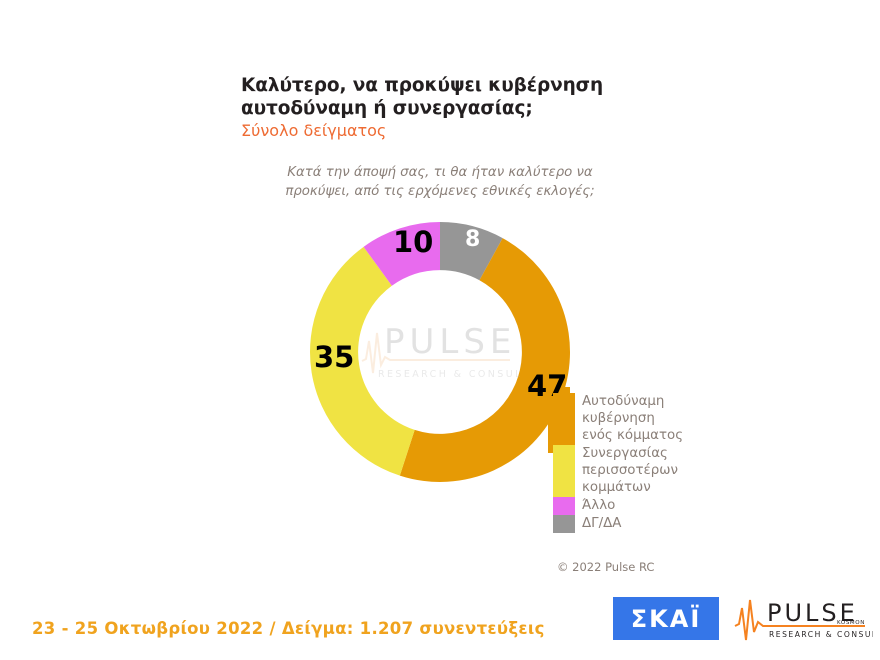  I want to click on donut-chart: PULSE RESEARCH & CONSULTING 47 35 10 8, so click(440, 352).